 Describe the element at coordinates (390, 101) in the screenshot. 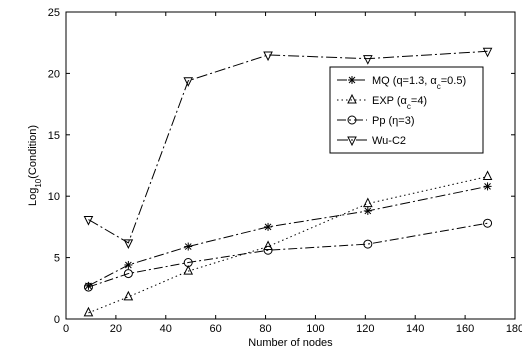

I see `legend-label-part: EXP (α` at that location.